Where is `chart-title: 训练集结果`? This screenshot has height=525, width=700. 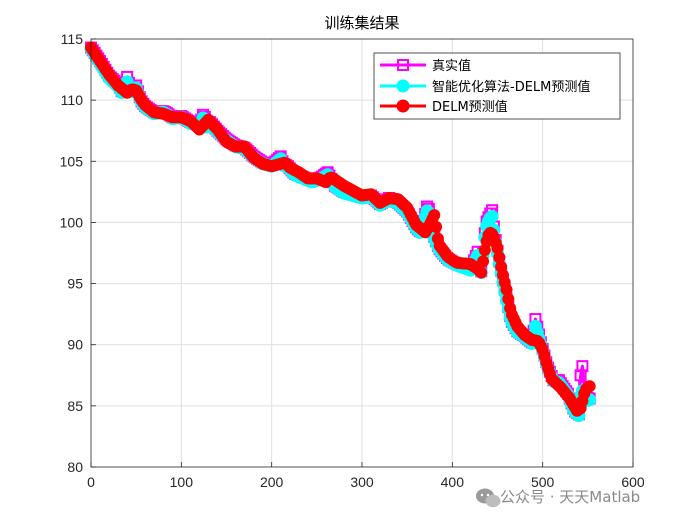 chart-title: 训练集结果 is located at coordinates (361, 23).